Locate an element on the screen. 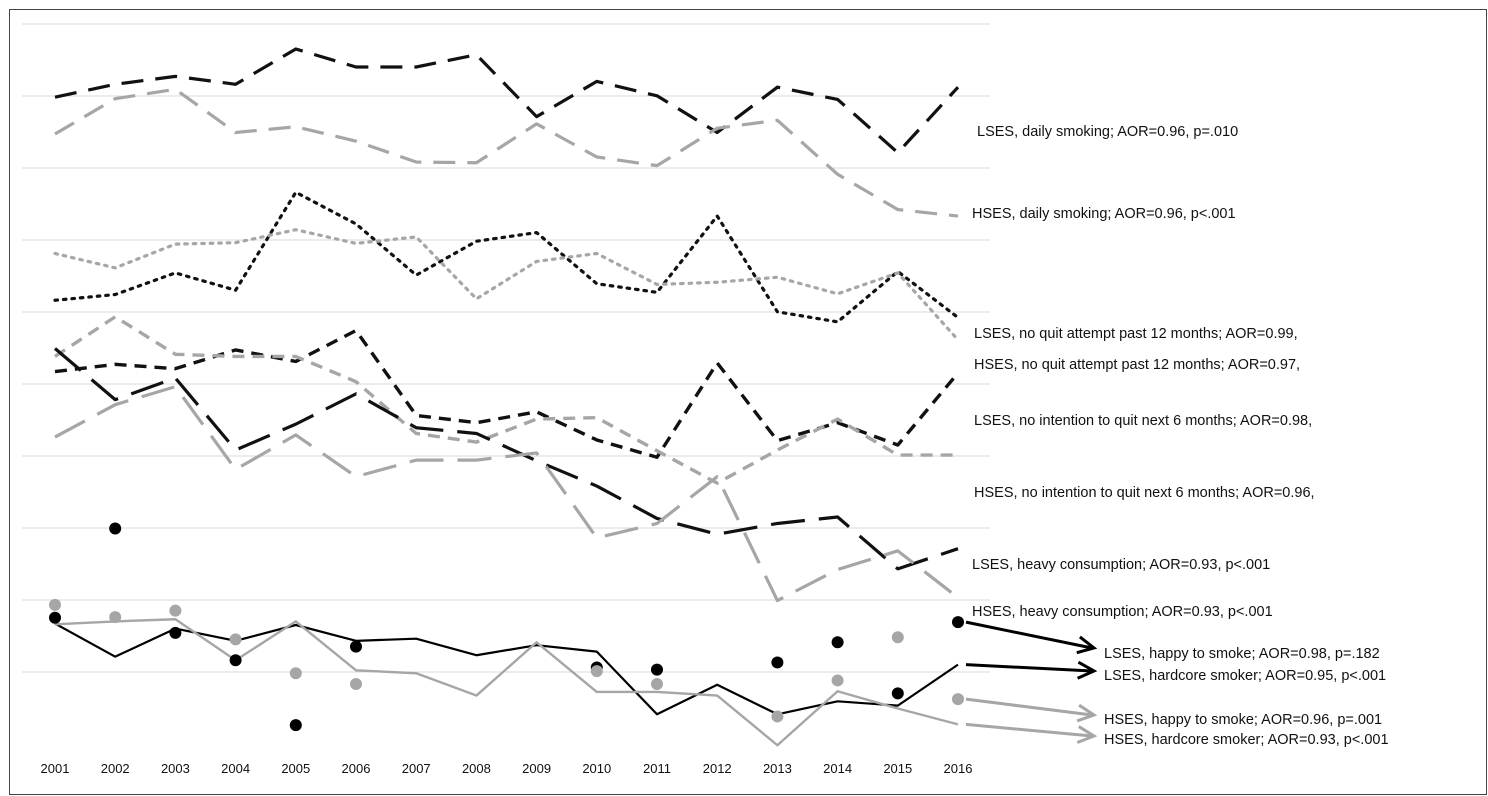 This screenshot has width=1488, height=796. x-tick-label: 2016 is located at coordinates (958, 768).